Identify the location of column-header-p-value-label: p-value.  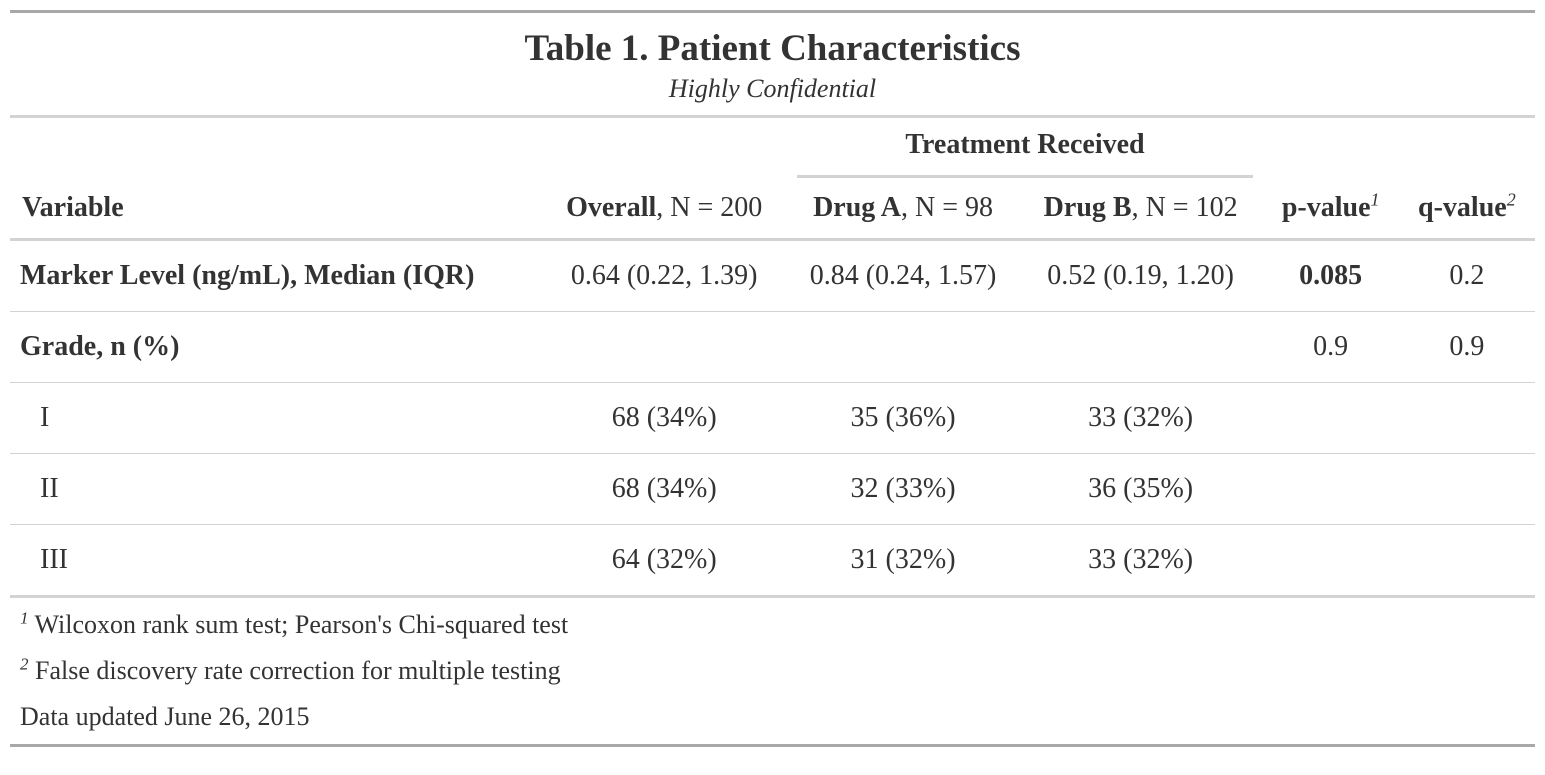
(1326, 207).